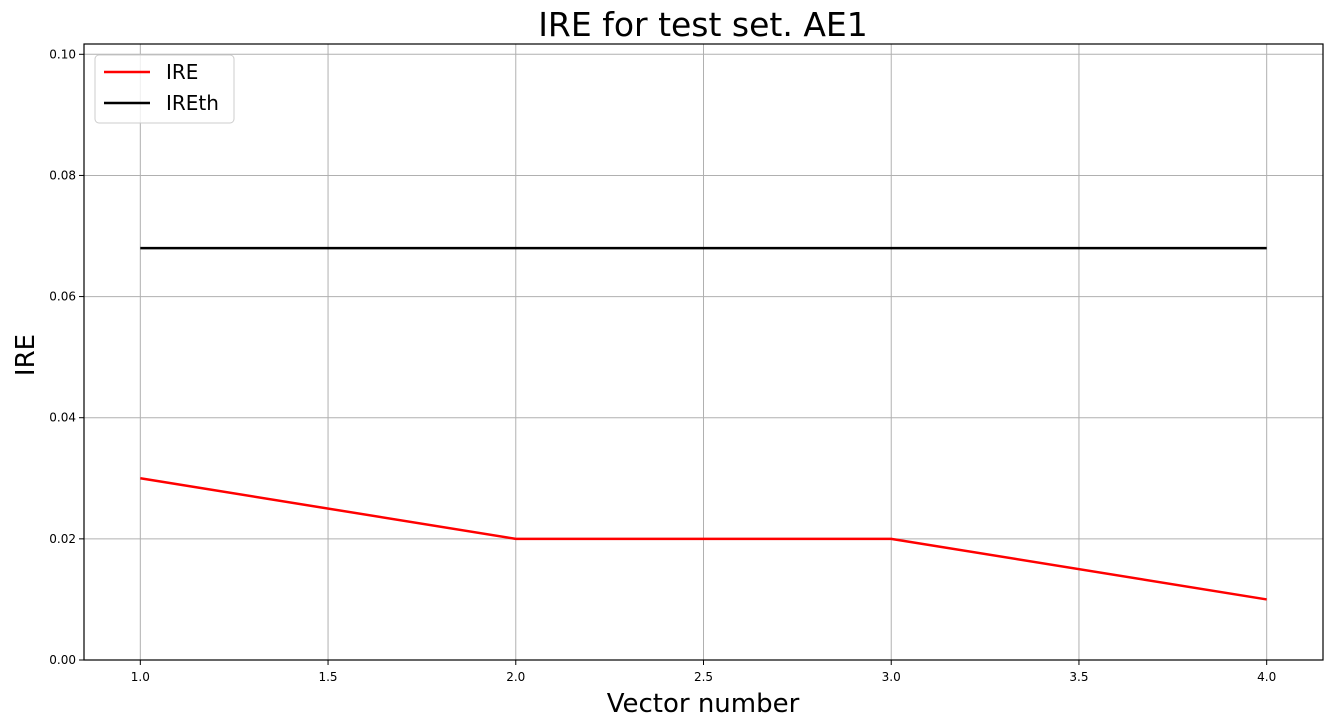  What do you see at coordinates (192, 103) in the screenshot?
I see `legend-label-ireth: IREth` at bounding box center [192, 103].